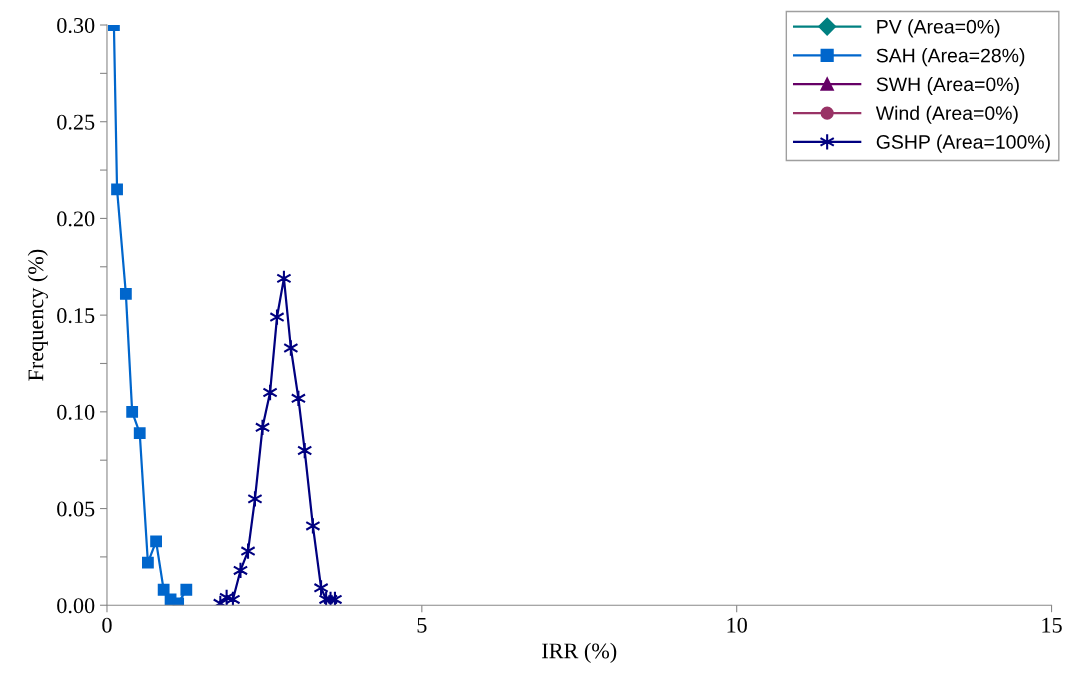 This screenshot has width=1073, height=687. I want to click on y-axis-title: Frequency (%), so click(37, 315).